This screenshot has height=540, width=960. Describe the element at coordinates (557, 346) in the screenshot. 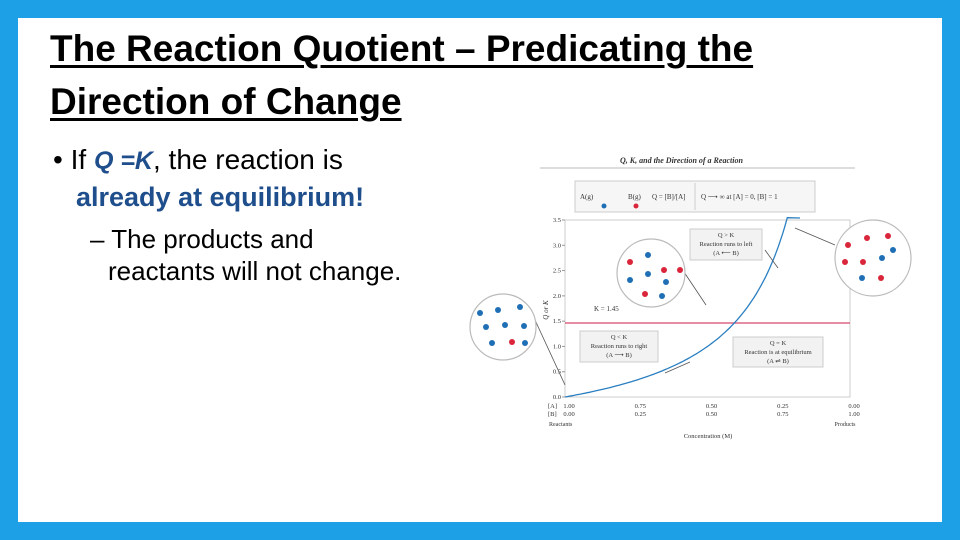

I see `y-tick-label: 1.0` at that location.